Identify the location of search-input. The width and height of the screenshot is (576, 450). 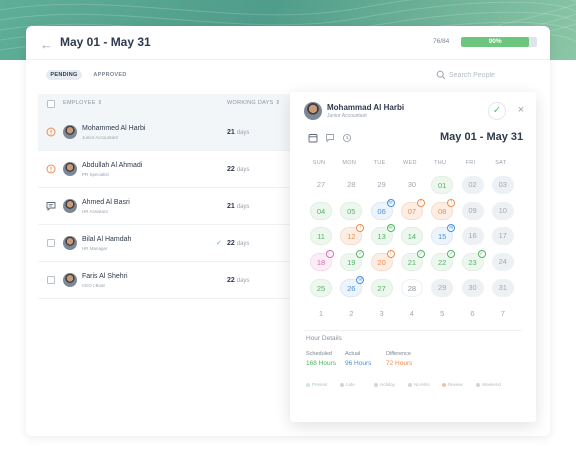
(489, 75).